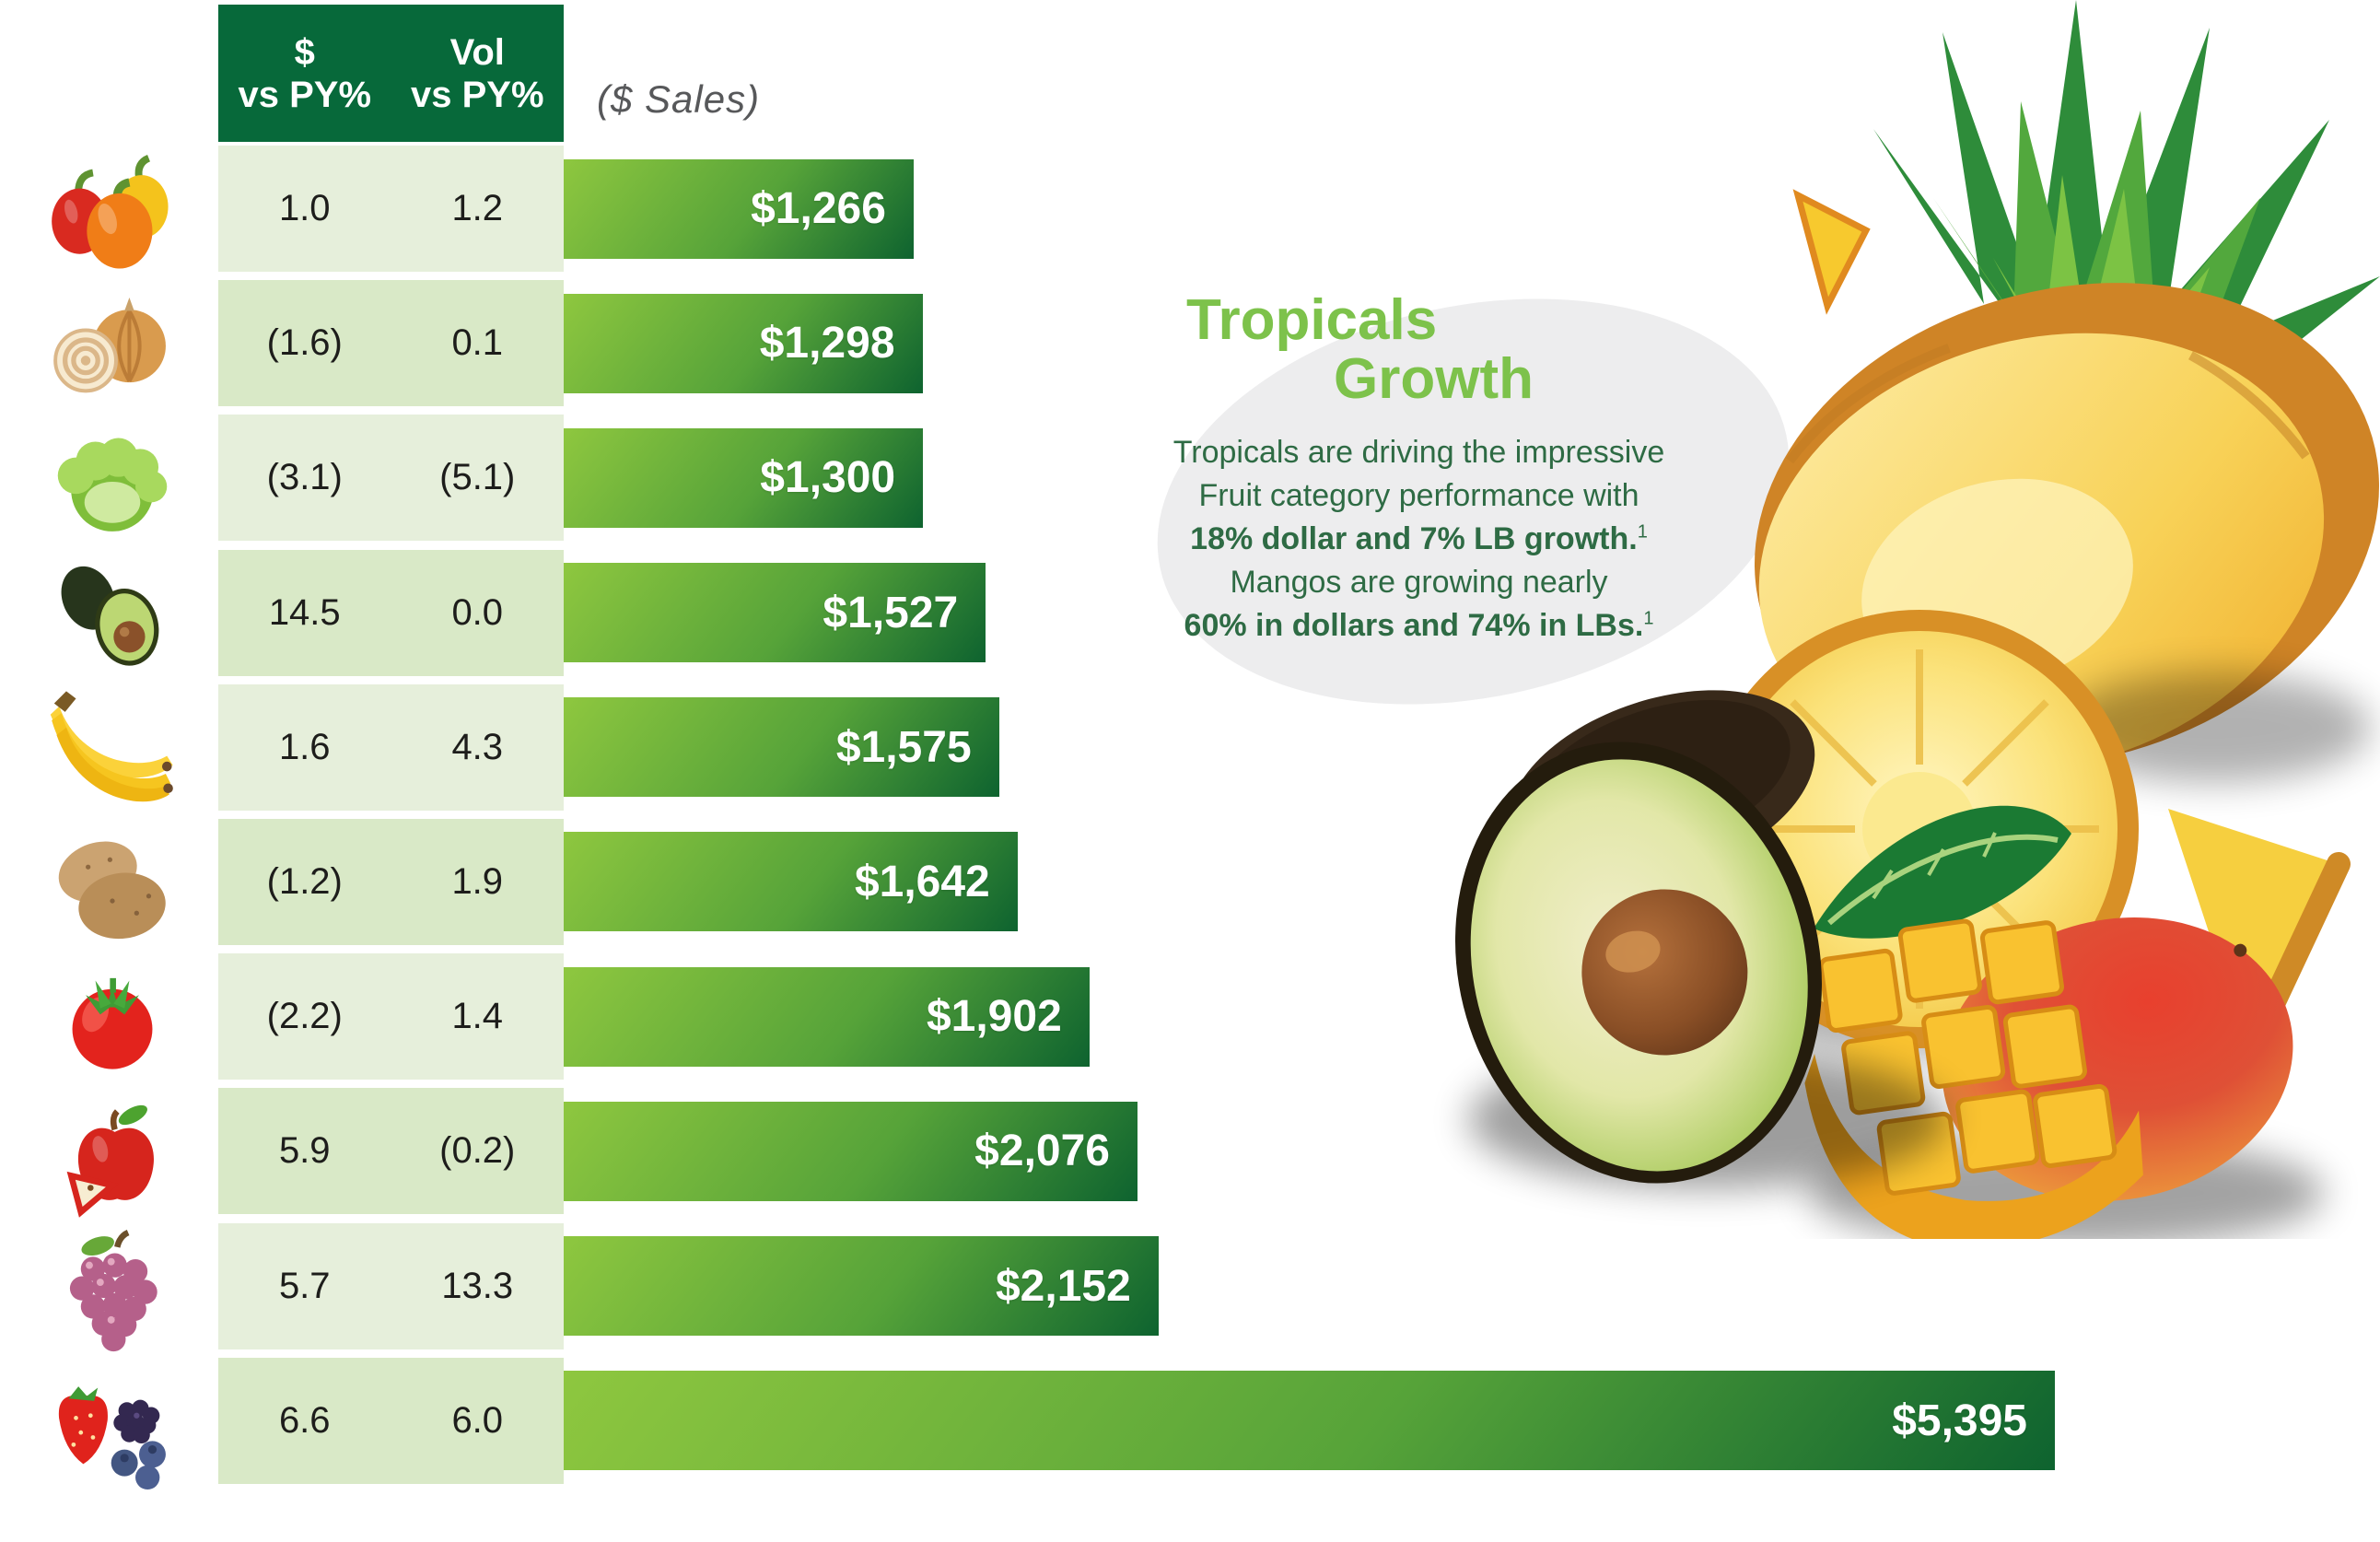  I want to click on sales-bar-label: $1,902, so click(994, 1017).